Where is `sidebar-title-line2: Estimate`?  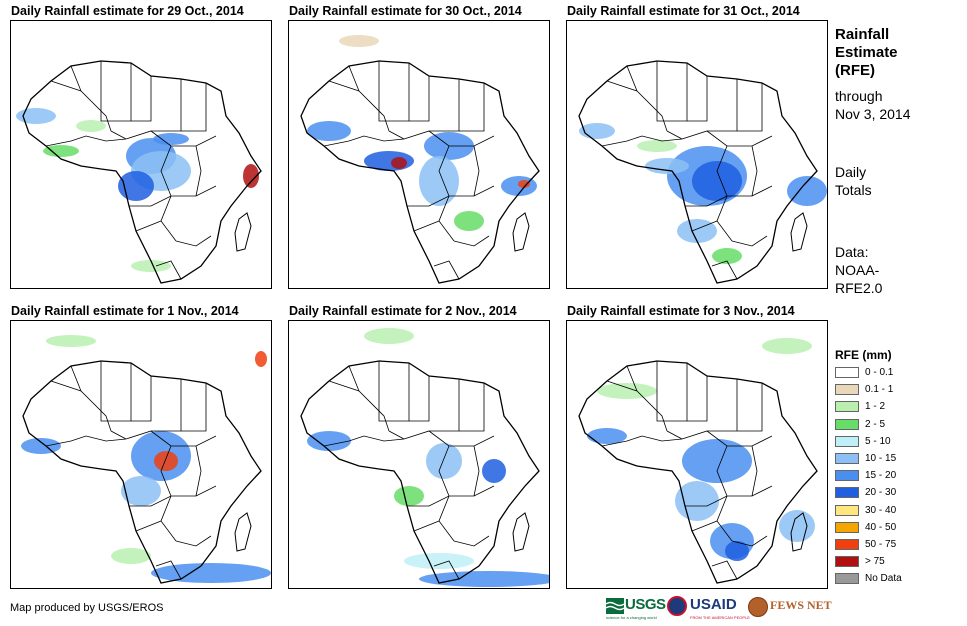
sidebar-title-line2: Estimate is located at coordinates (866, 52).